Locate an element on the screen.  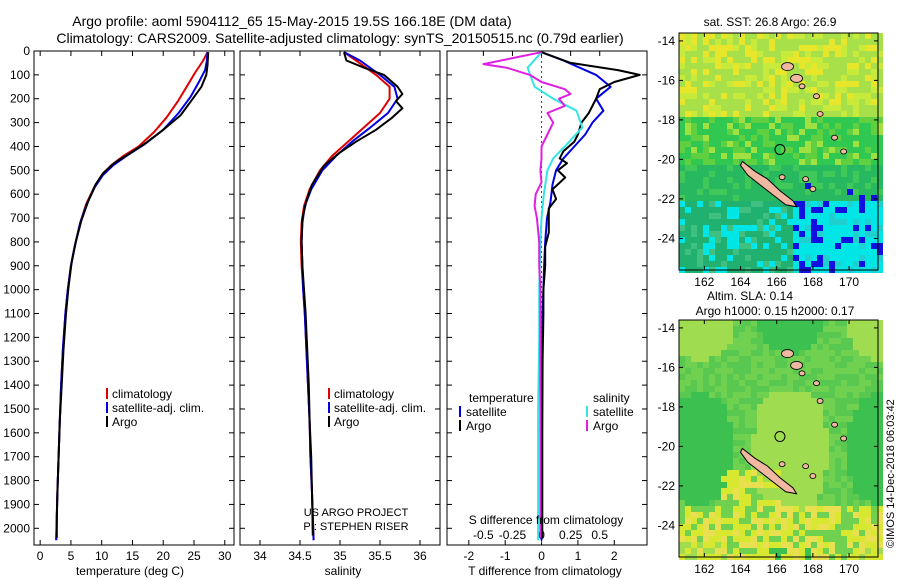
lon-tick-label: 162 is located at coordinates (704, 282).